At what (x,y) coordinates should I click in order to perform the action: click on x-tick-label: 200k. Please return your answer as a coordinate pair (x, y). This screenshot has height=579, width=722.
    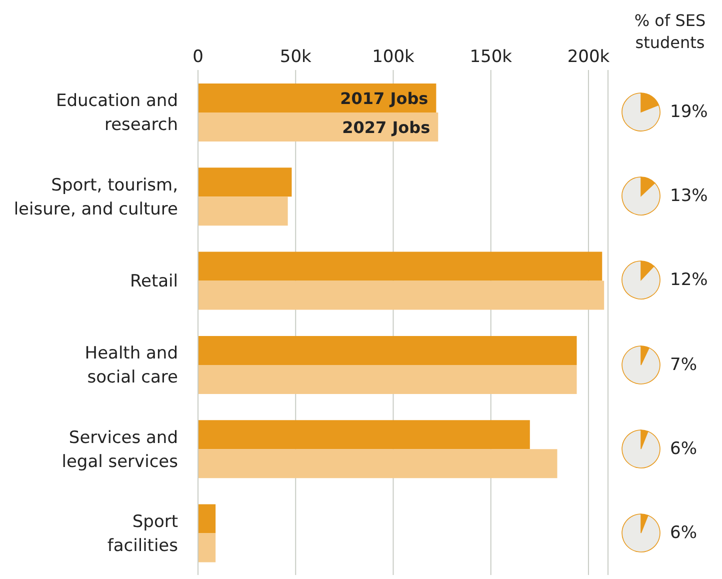
    Looking at the image, I should click on (588, 57).